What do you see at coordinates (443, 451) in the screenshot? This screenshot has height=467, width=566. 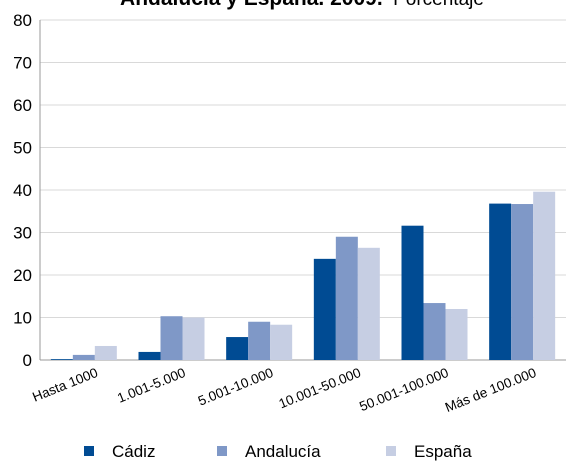 I see `legend-label: España` at bounding box center [443, 451].